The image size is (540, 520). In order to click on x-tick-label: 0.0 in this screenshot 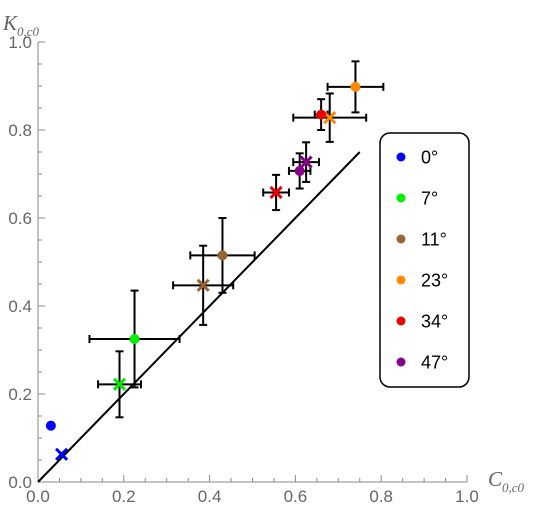, I will do `click(38, 496)`.